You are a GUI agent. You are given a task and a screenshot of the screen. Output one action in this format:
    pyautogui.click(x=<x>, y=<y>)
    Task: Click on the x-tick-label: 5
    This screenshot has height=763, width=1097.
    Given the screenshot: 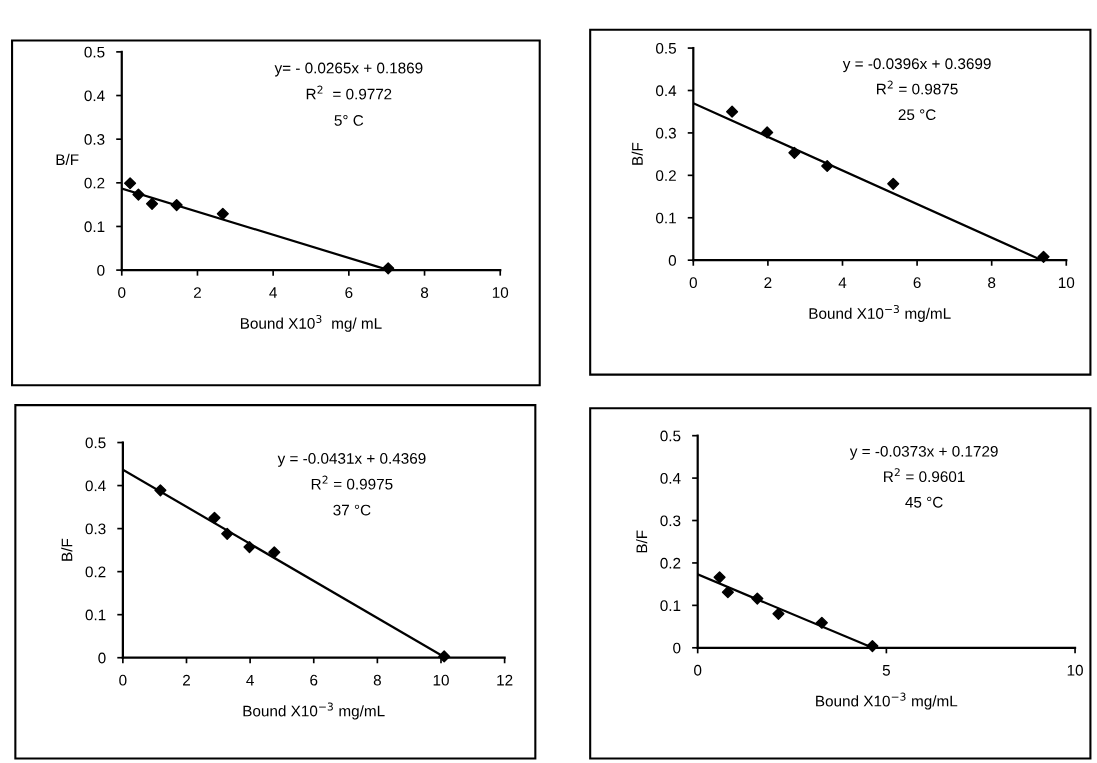 What is the action you would take?
    pyautogui.click(x=886, y=670)
    